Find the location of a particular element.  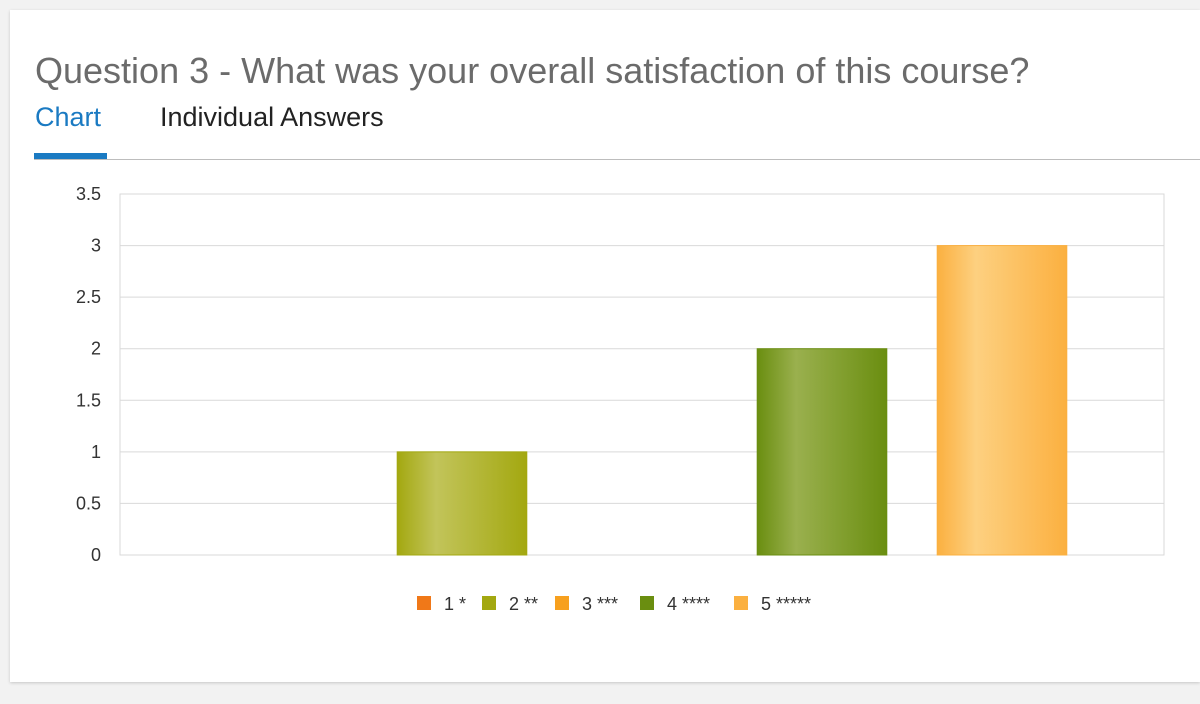

y-tick-label: 0 is located at coordinates (96, 555).